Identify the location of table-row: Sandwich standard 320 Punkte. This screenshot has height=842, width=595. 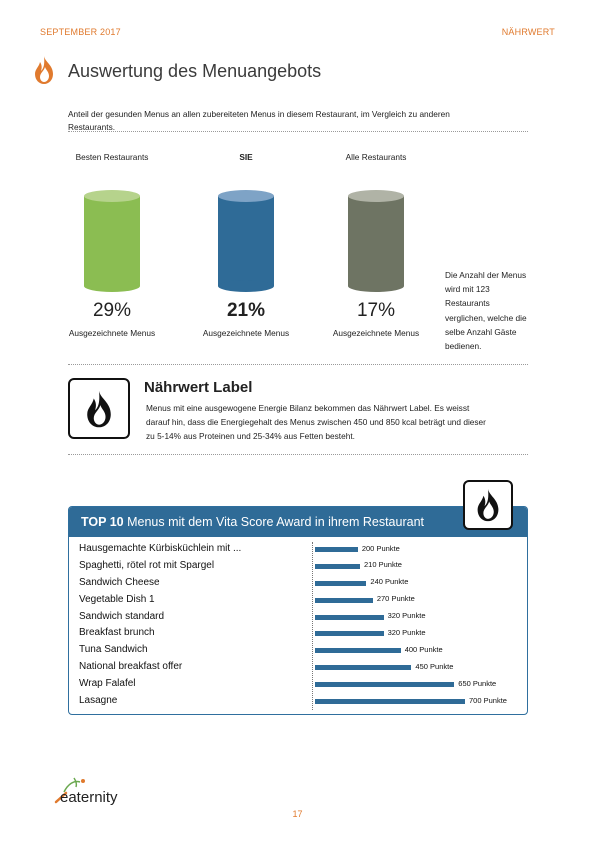
(299, 617).